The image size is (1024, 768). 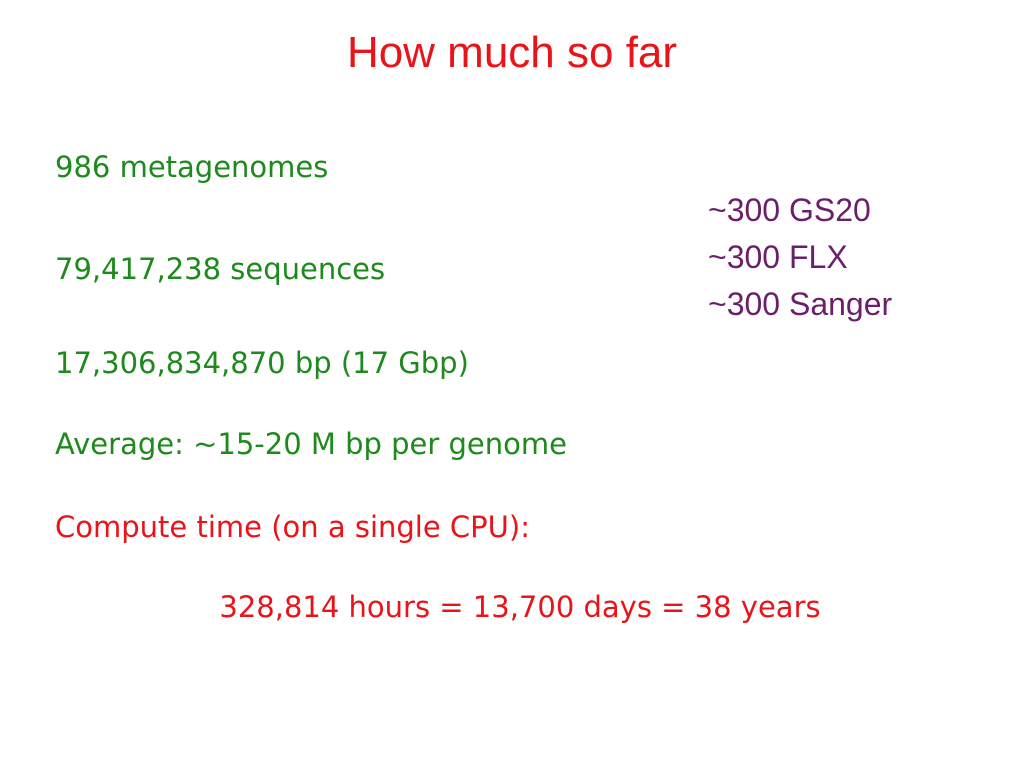 What do you see at coordinates (520, 607) in the screenshot?
I see `compute-result: 328,814 hours = 13,700 days = 38 years` at bounding box center [520, 607].